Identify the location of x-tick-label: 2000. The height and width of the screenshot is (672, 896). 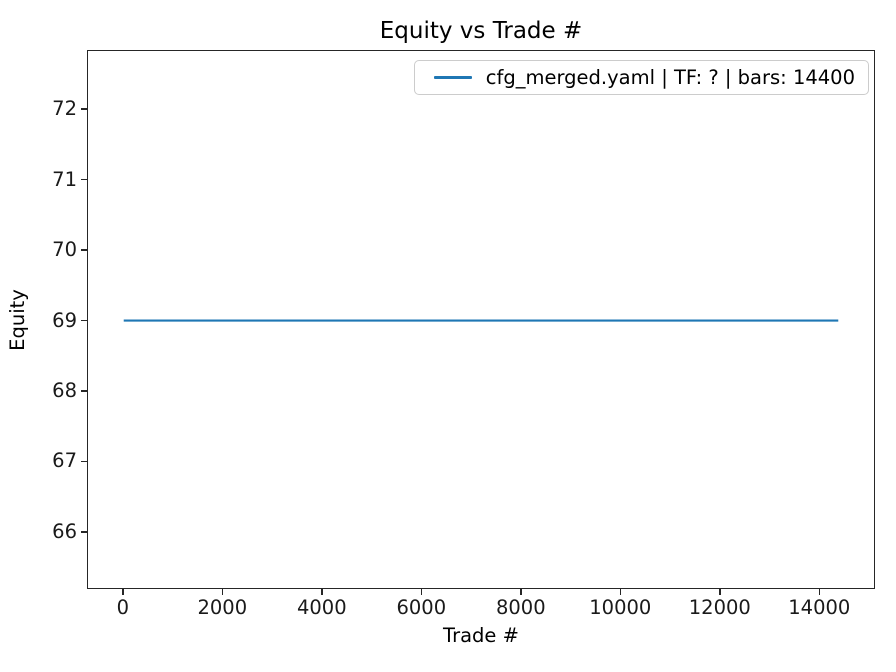
(222, 607).